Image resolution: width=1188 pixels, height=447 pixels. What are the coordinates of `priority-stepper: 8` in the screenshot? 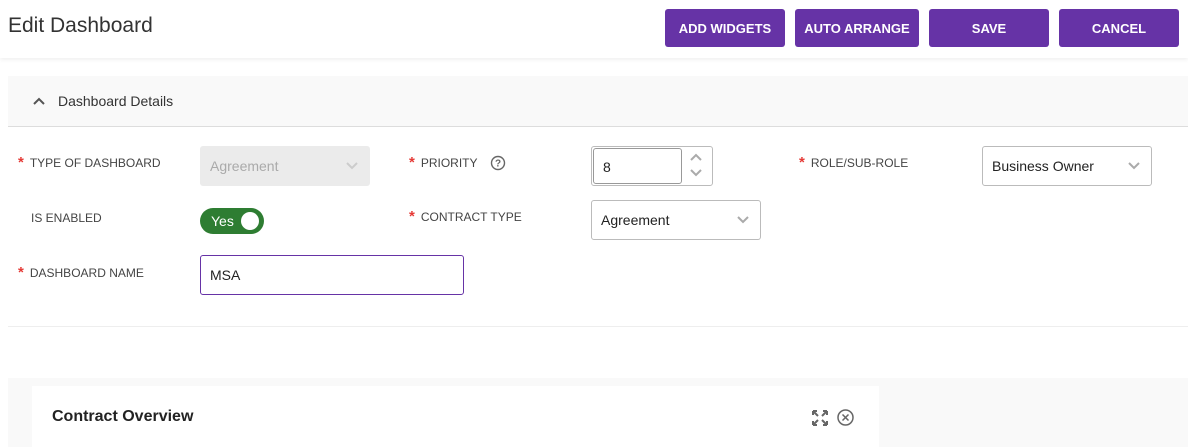 It's located at (652, 166).